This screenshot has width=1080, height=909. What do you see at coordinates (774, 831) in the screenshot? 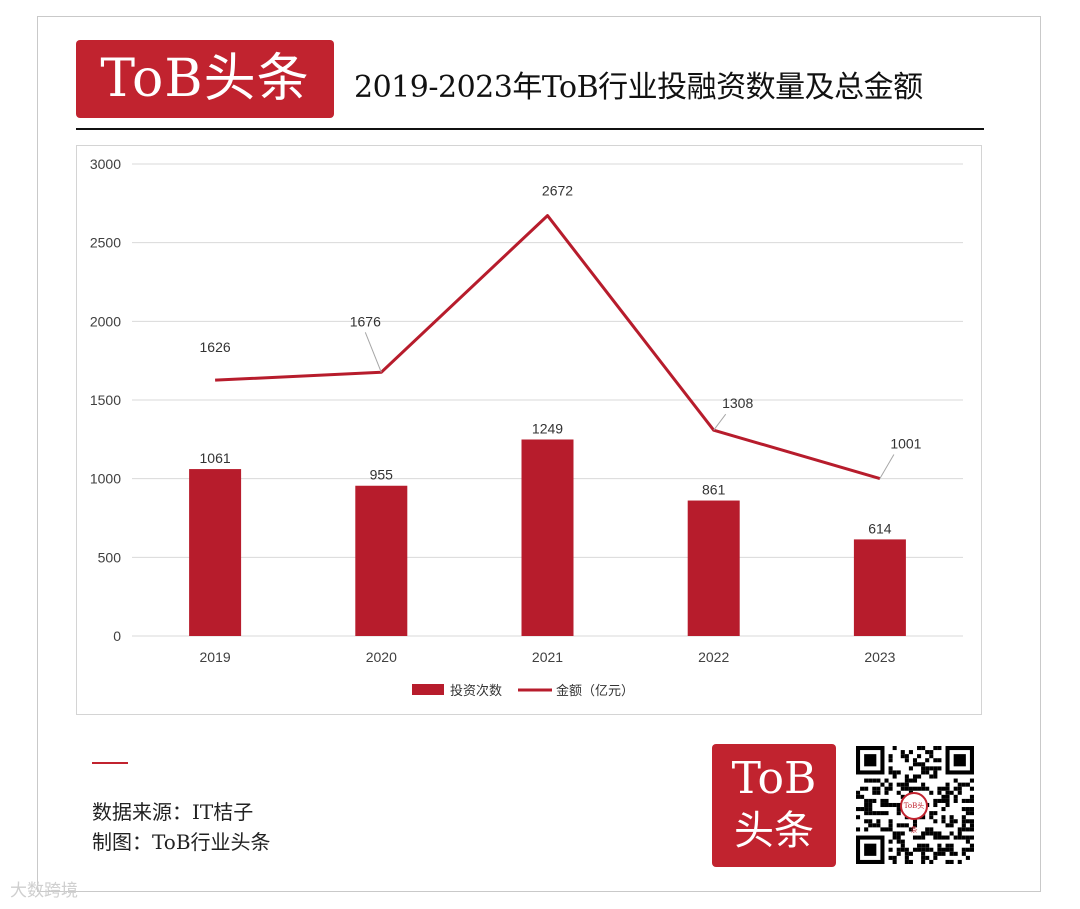
I see `brand-logo-line2: 头条` at bounding box center [774, 831].